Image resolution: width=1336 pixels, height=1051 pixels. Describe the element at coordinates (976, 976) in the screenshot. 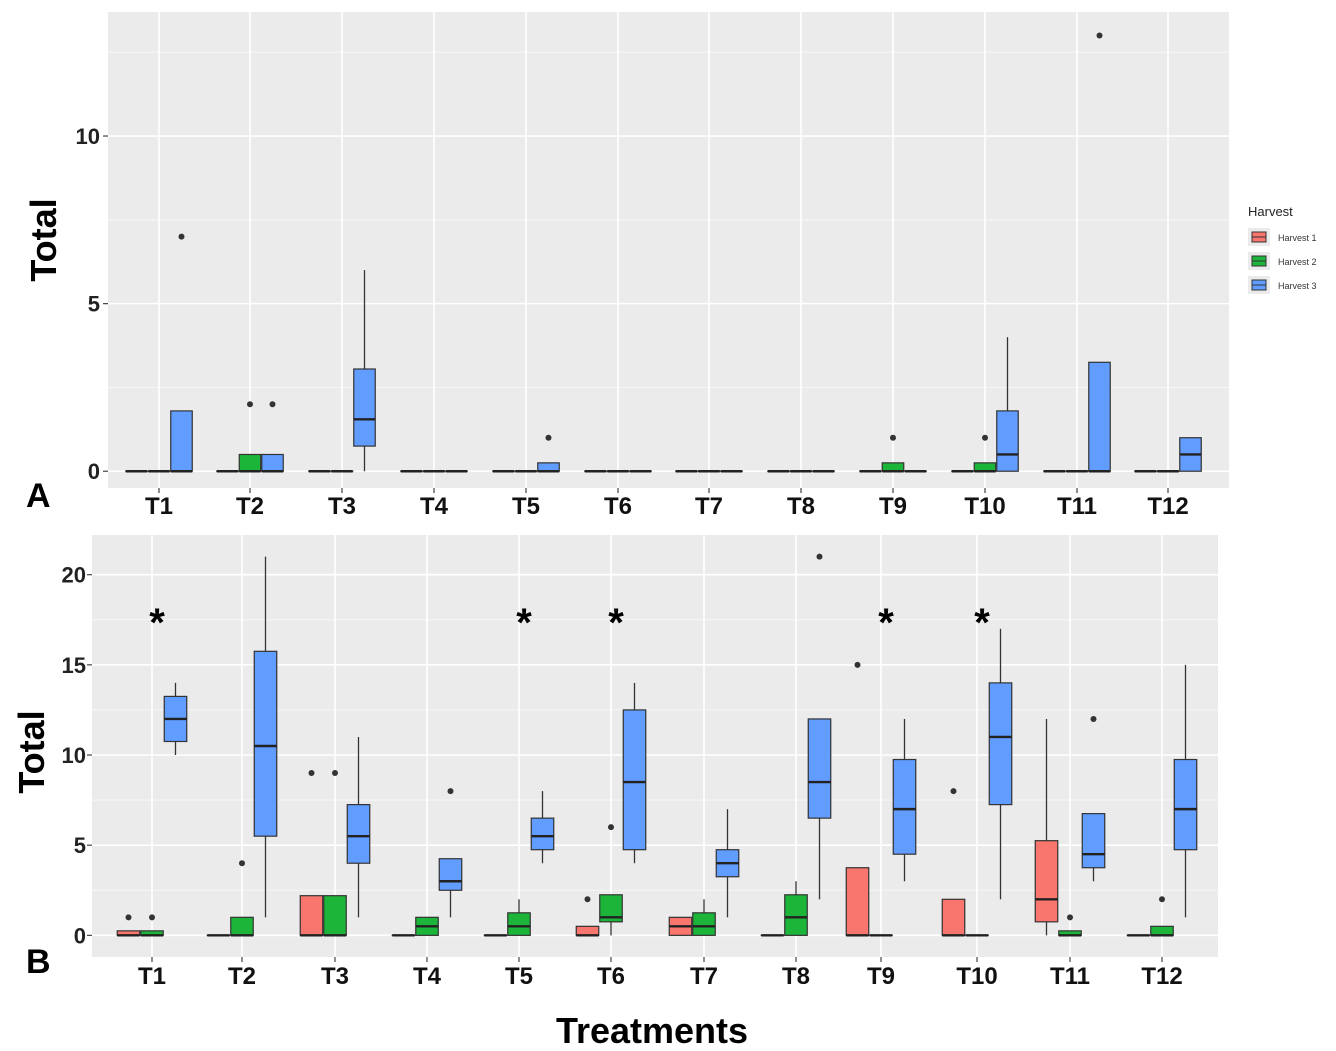

I see `panel-b-x-tick-label-t10: T10` at that location.